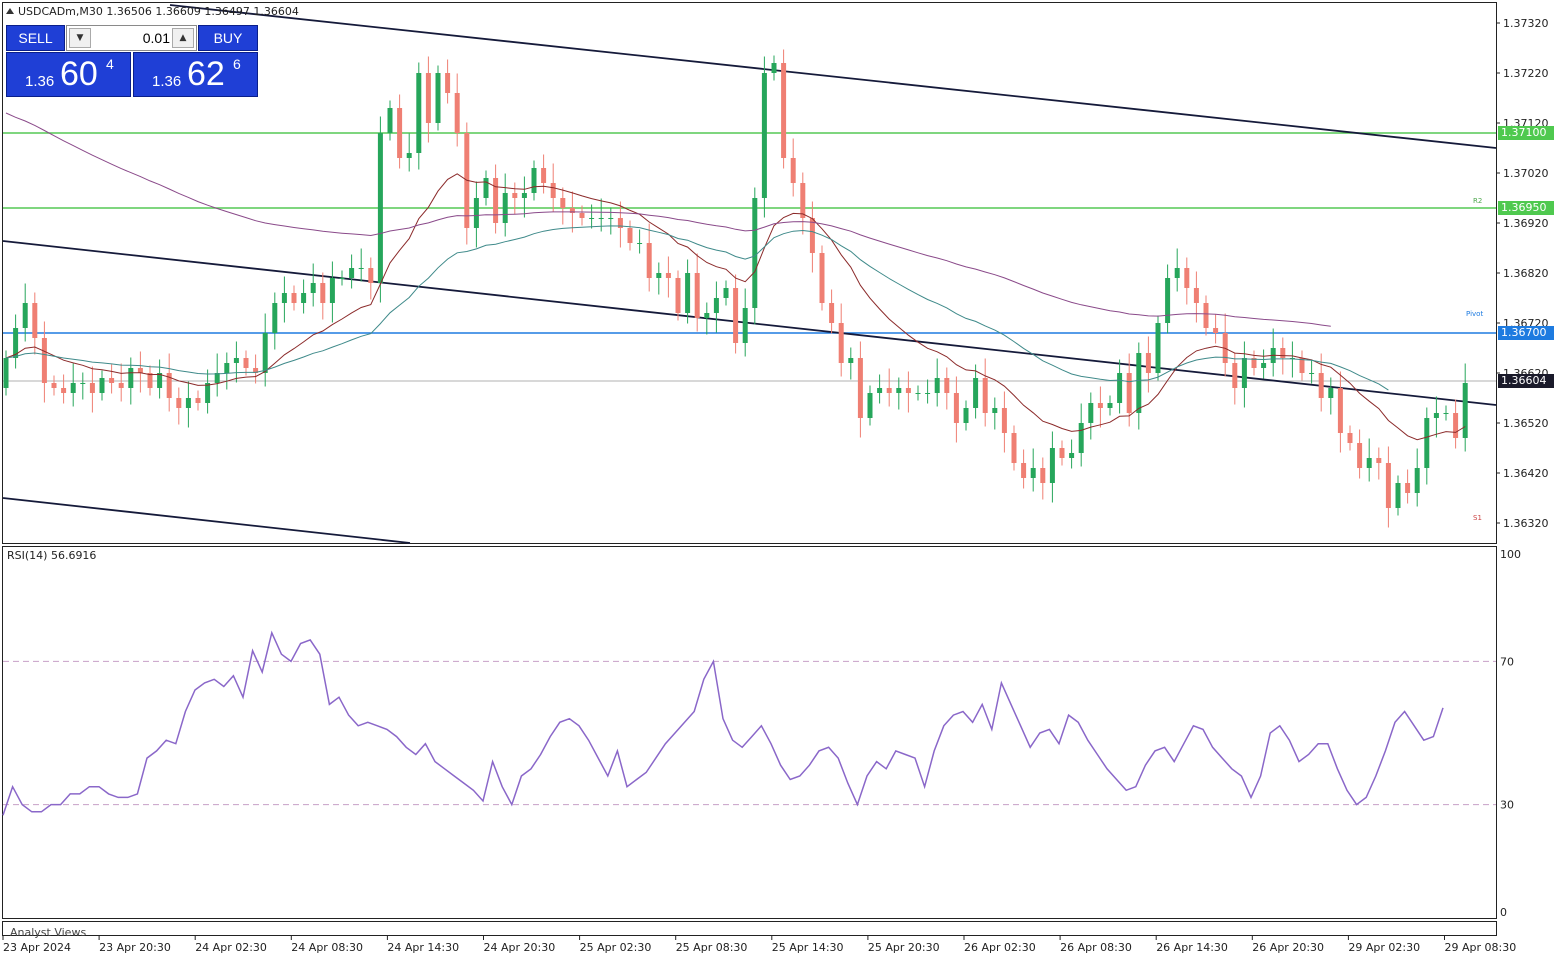 The height and width of the screenshot is (960, 1560). Describe the element at coordinates (712, 947) in the screenshot. I see `time-tick-label: 25 Apr 08:30` at that location.